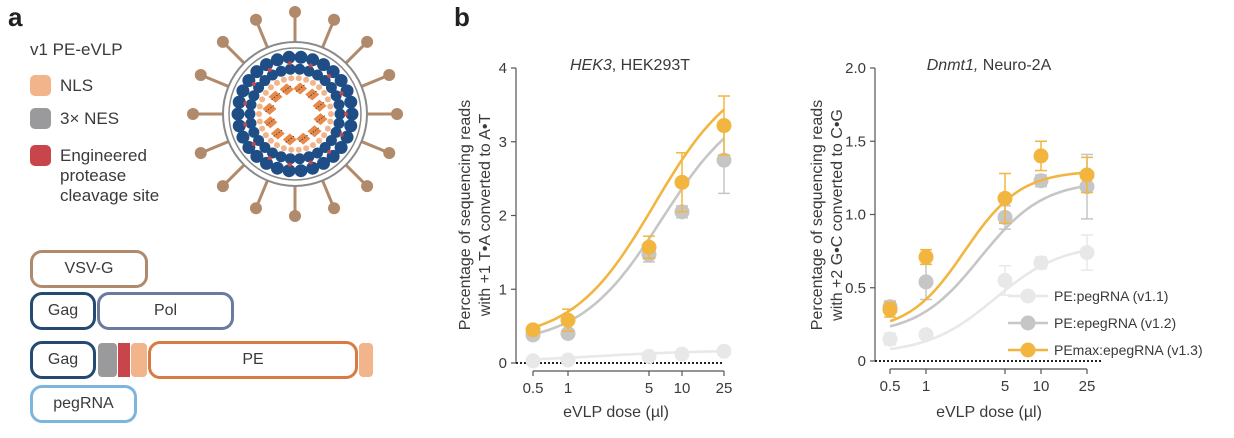 This screenshot has height=438, width=1234. What do you see at coordinates (1041, 386) in the screenshot?
I see `x-tick-label: 10` at bounding box center [1041, 386].